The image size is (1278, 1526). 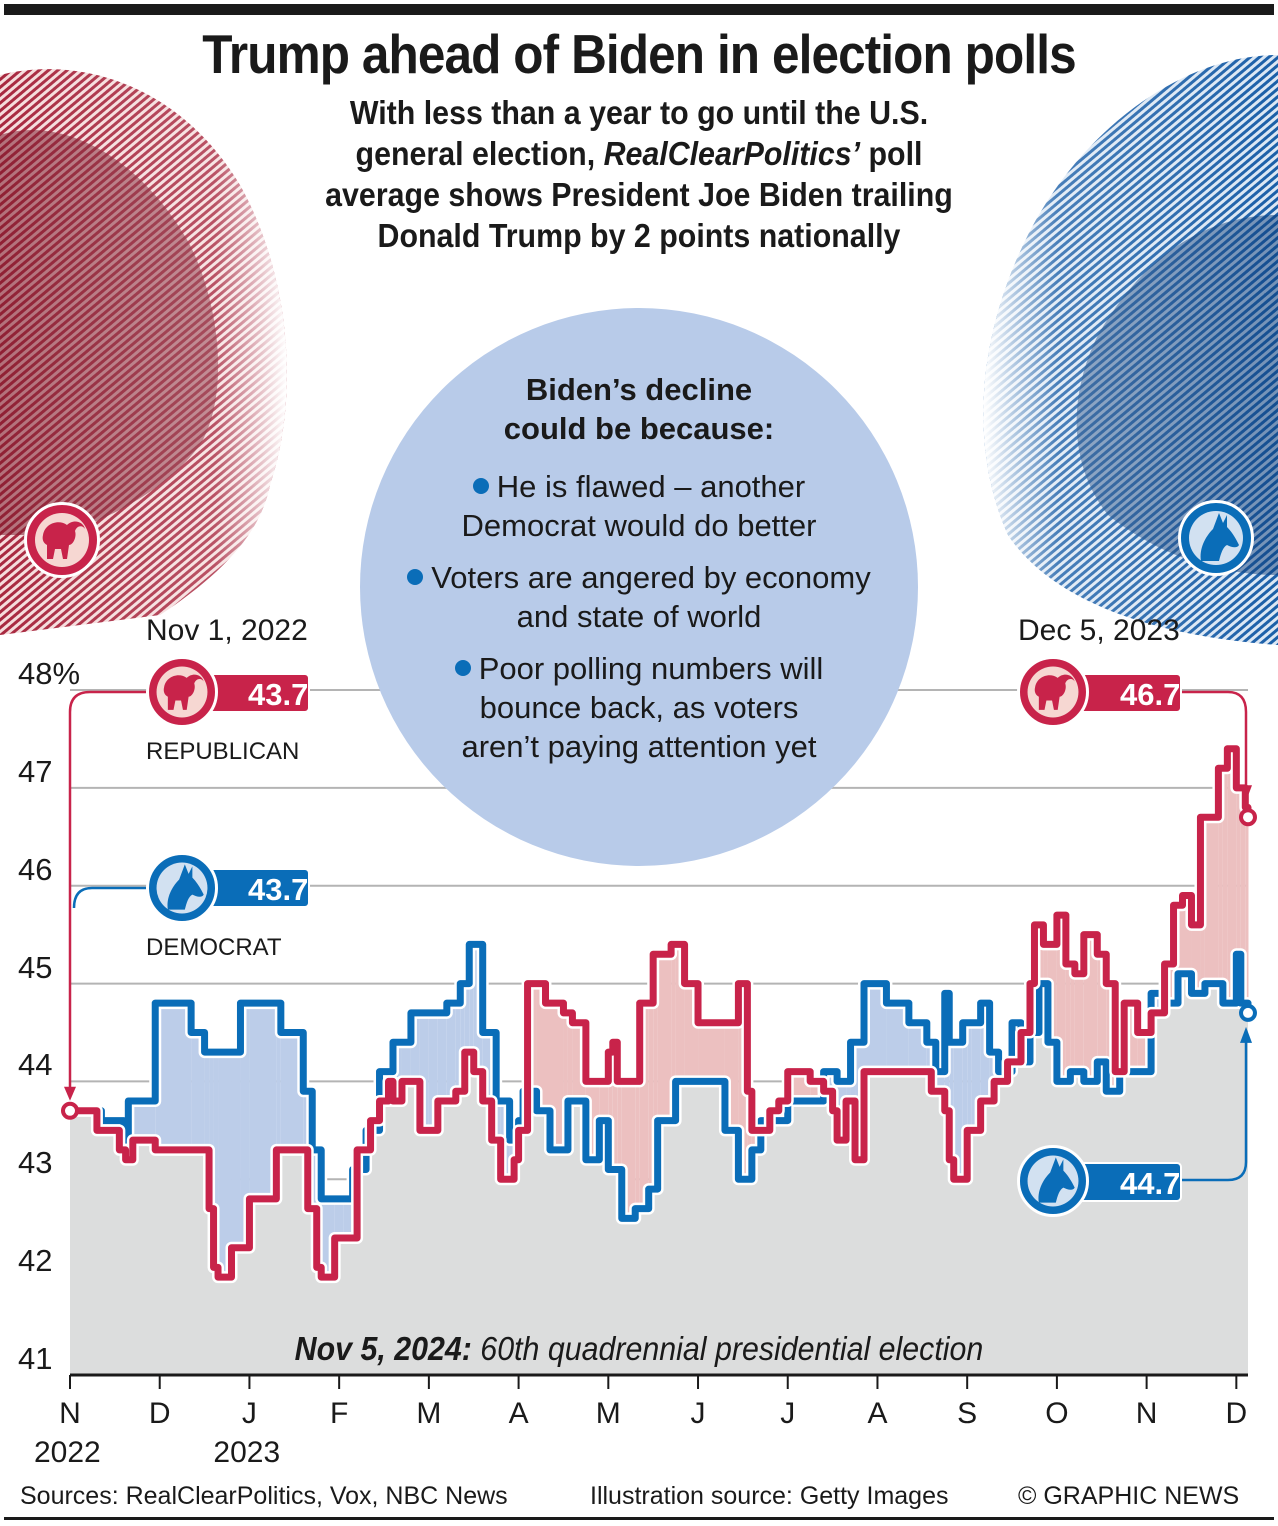 I want to click on bottom-rule, so click(x=639, y=1518).